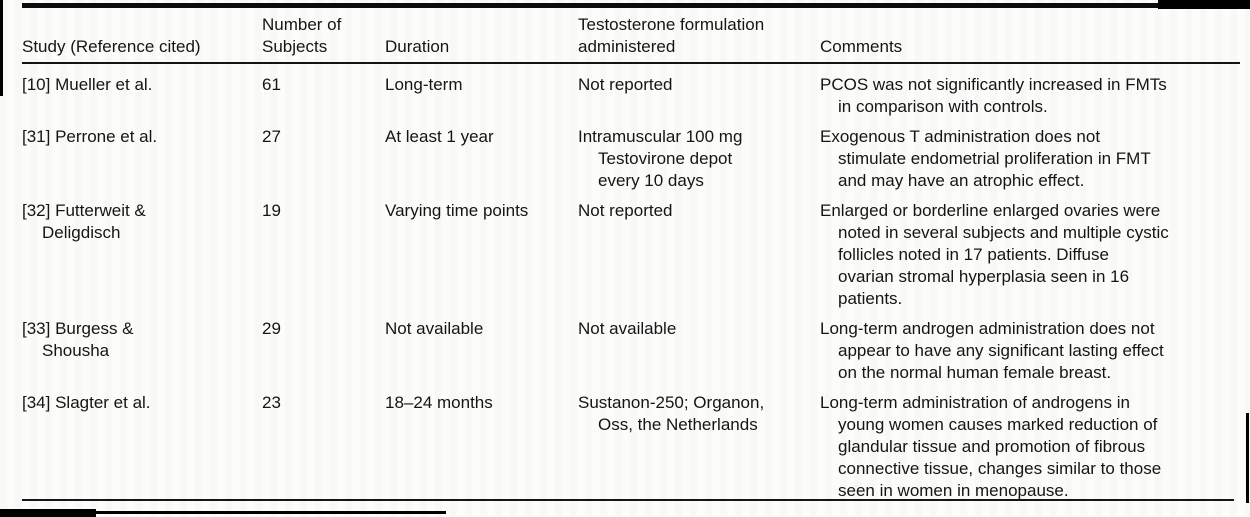 The width and height of the screenshot is (1250, 517). Describe the element at coordinates (78, 339) in the screenshot. I see `cell-study: [33] Burgess & Shousha` at that location.